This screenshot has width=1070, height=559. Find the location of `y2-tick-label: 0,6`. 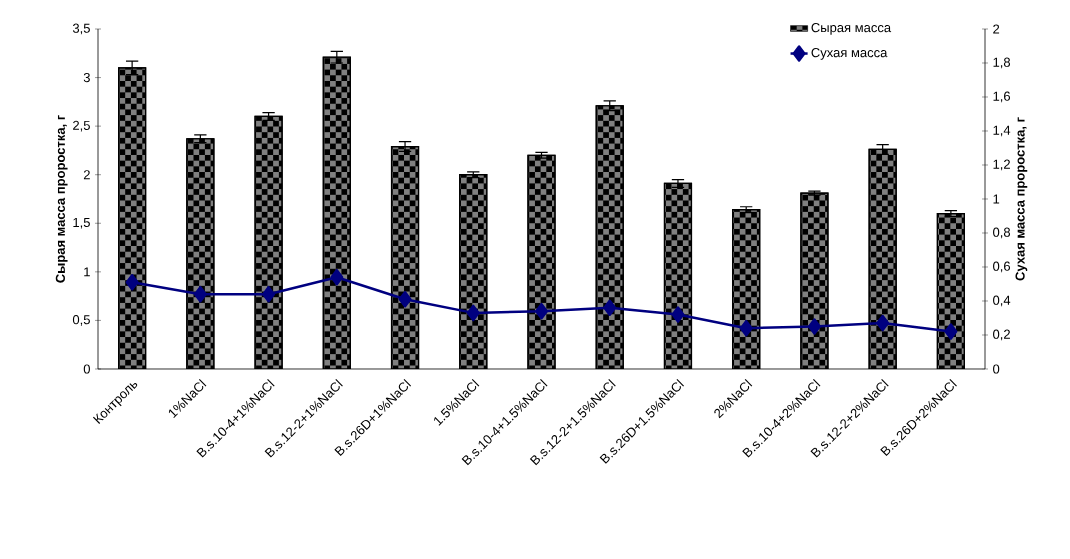

y2-tick-label: 0,6 is located at coordinates (1002, 267).